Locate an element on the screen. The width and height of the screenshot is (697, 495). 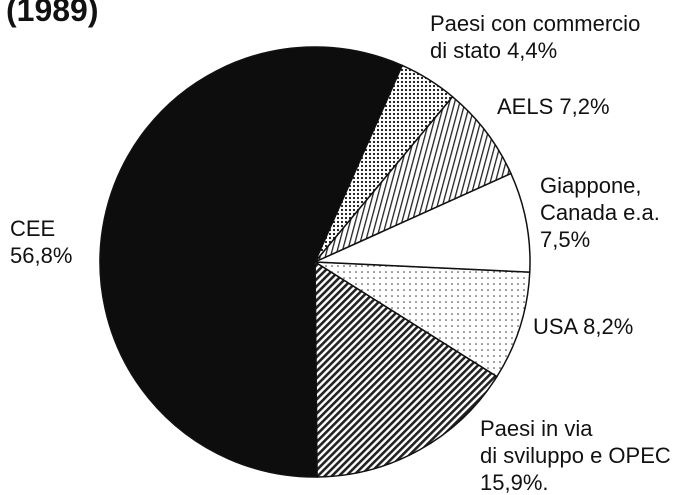
category-label: USA is located at coordinates (555, 326).